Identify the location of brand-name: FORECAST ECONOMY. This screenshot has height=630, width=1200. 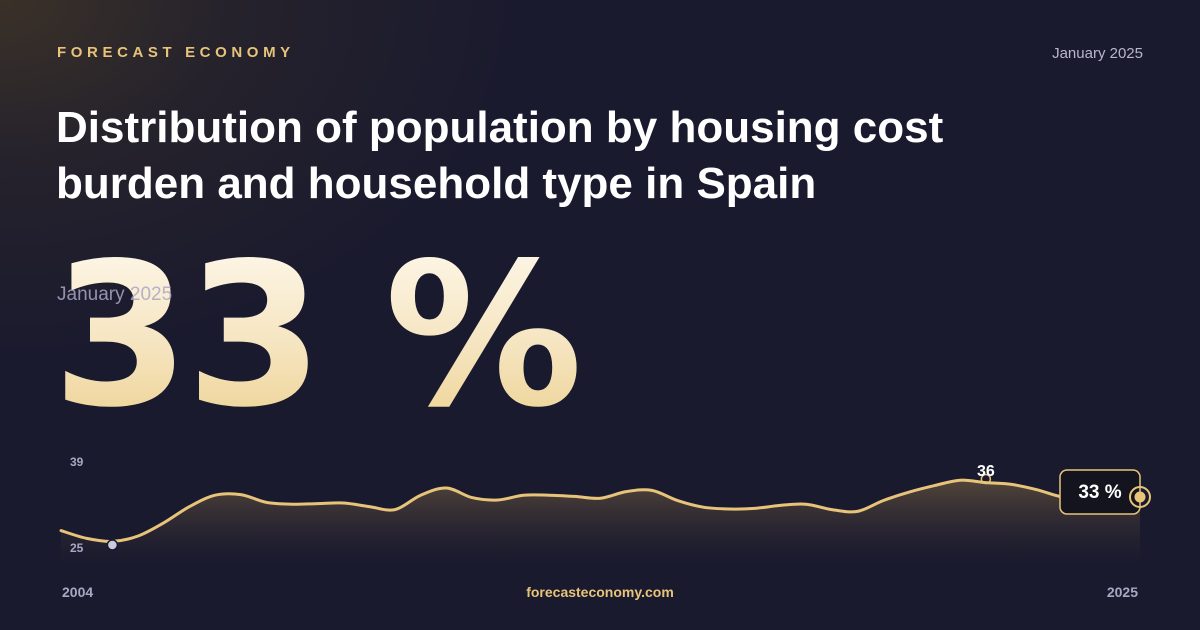
(176, 52).